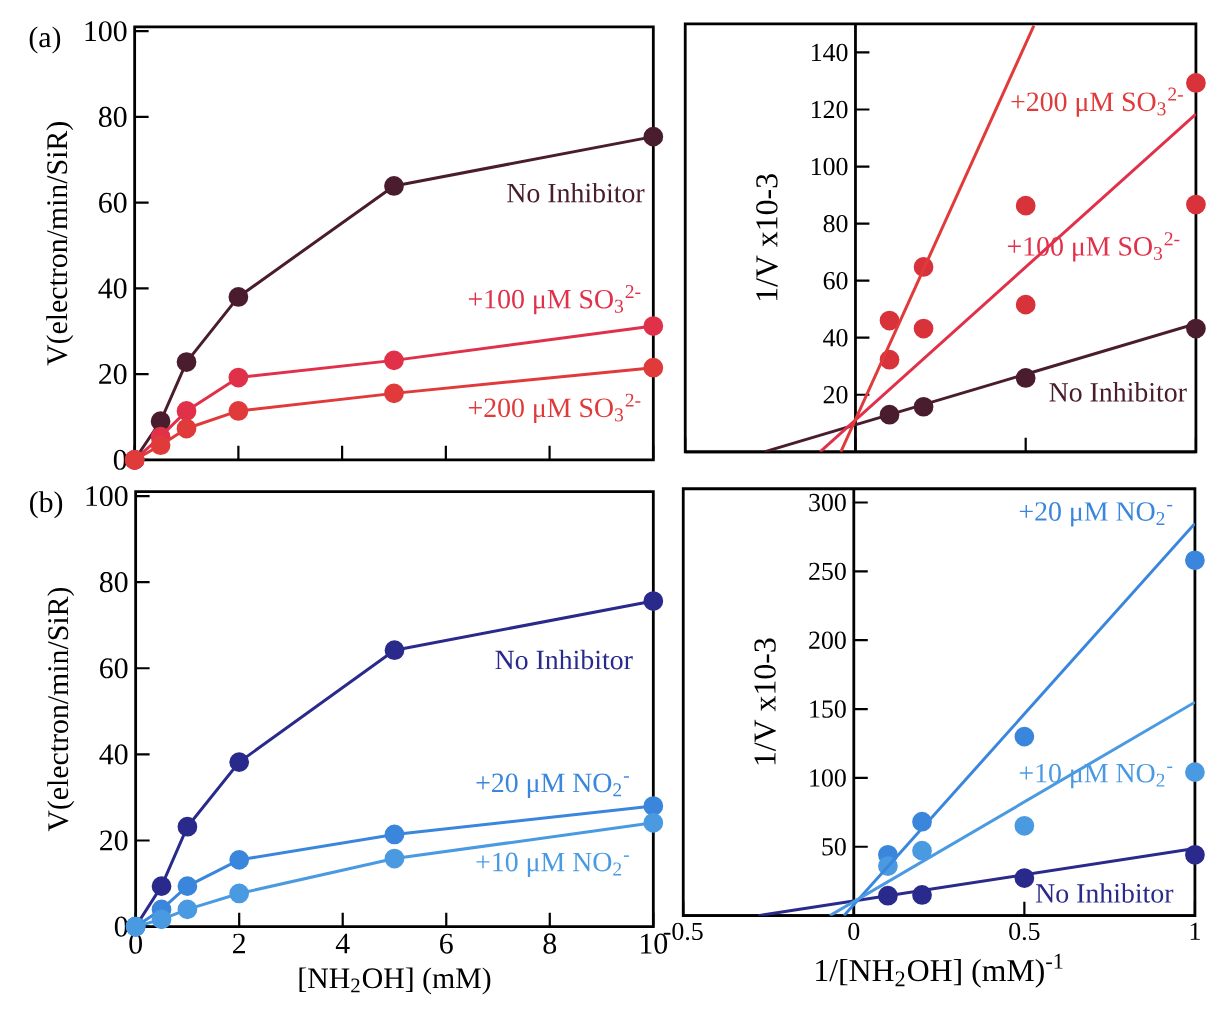 The image size is (1208, 1020). Describe the element at coordinates (554, 299) in the screenshot. I see `series-label: +100 μM SO$_{3}$2-` at that location.